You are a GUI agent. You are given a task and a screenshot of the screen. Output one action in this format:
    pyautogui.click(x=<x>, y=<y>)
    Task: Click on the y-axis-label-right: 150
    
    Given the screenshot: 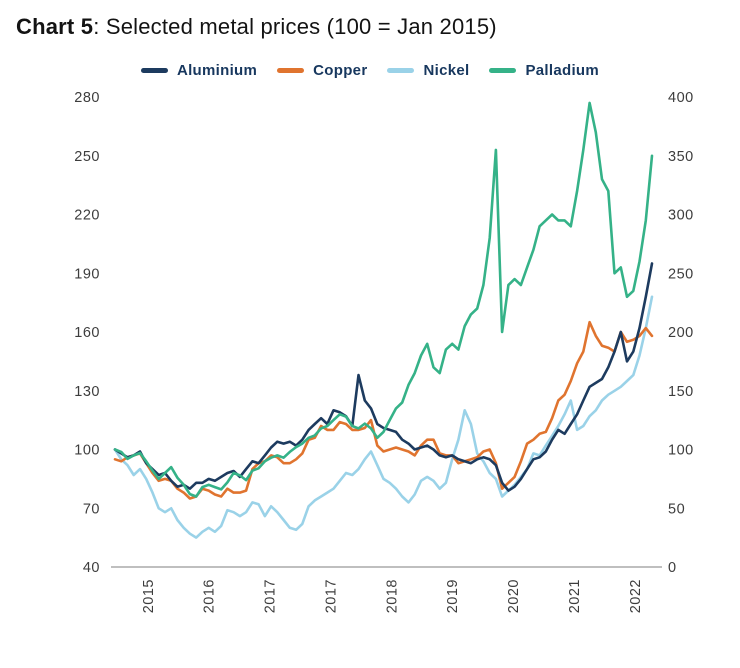 What is the action you would take?
    pyautogui.click(x=681, y=392)
    